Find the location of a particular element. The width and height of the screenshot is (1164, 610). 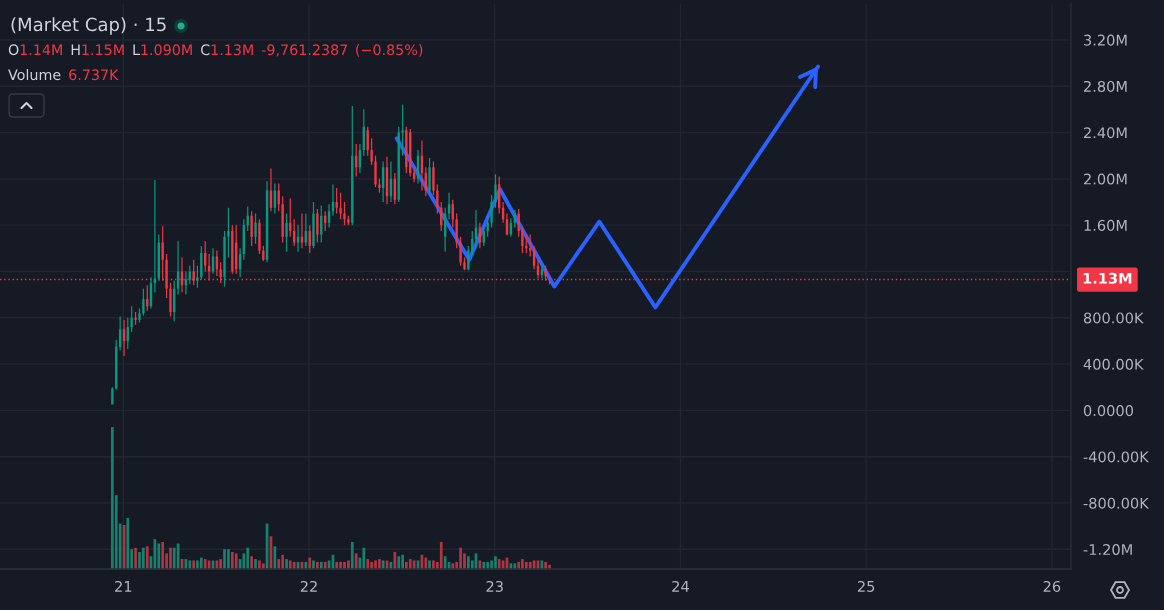

y-tick-label: 2.80M is located at coordinates (1105, 86).